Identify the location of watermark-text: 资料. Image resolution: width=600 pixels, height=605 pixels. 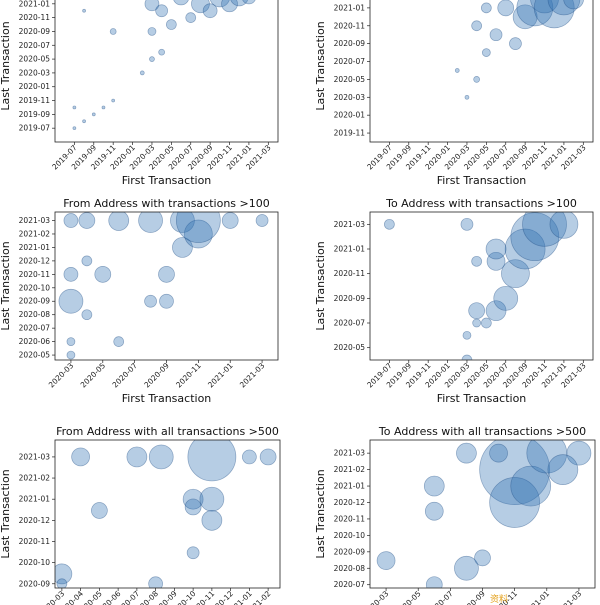
(499, 599).